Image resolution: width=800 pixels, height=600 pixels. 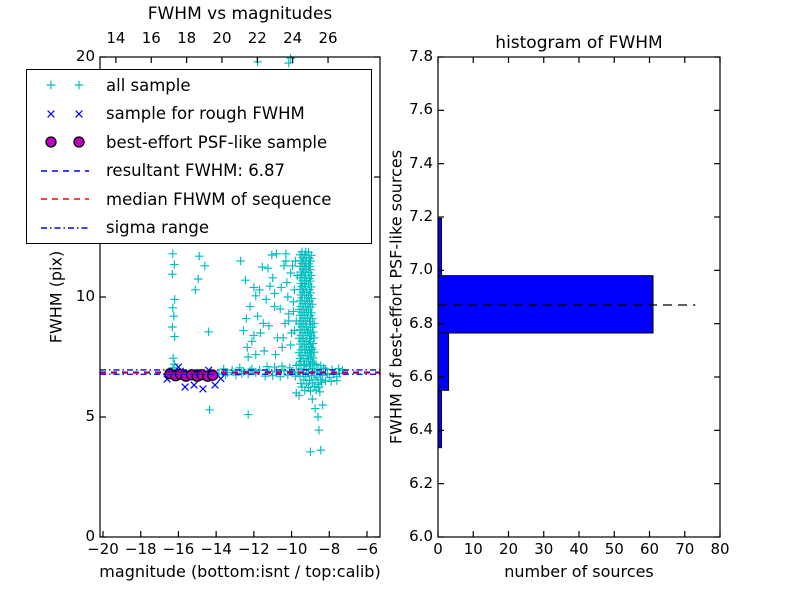 I want to click on x-tick-label: −10, so click(x=291, y=549).